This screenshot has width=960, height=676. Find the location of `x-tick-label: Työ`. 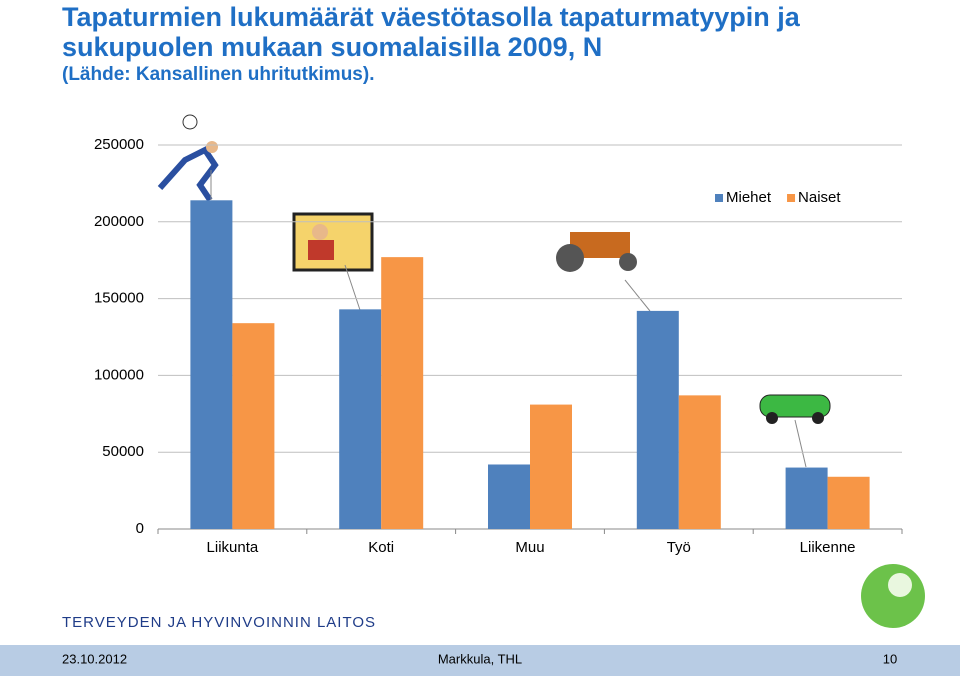

x-tick-label: Työ is located at coordinates (679, 547).